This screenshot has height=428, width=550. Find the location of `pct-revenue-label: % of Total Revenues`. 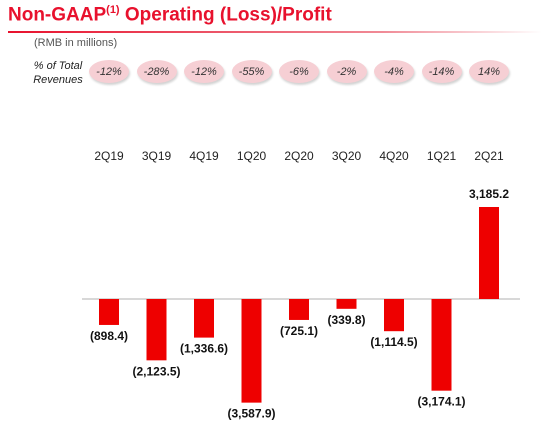

pct-revenue-label: % of Total Revenues is located at coordinates (58, 73).